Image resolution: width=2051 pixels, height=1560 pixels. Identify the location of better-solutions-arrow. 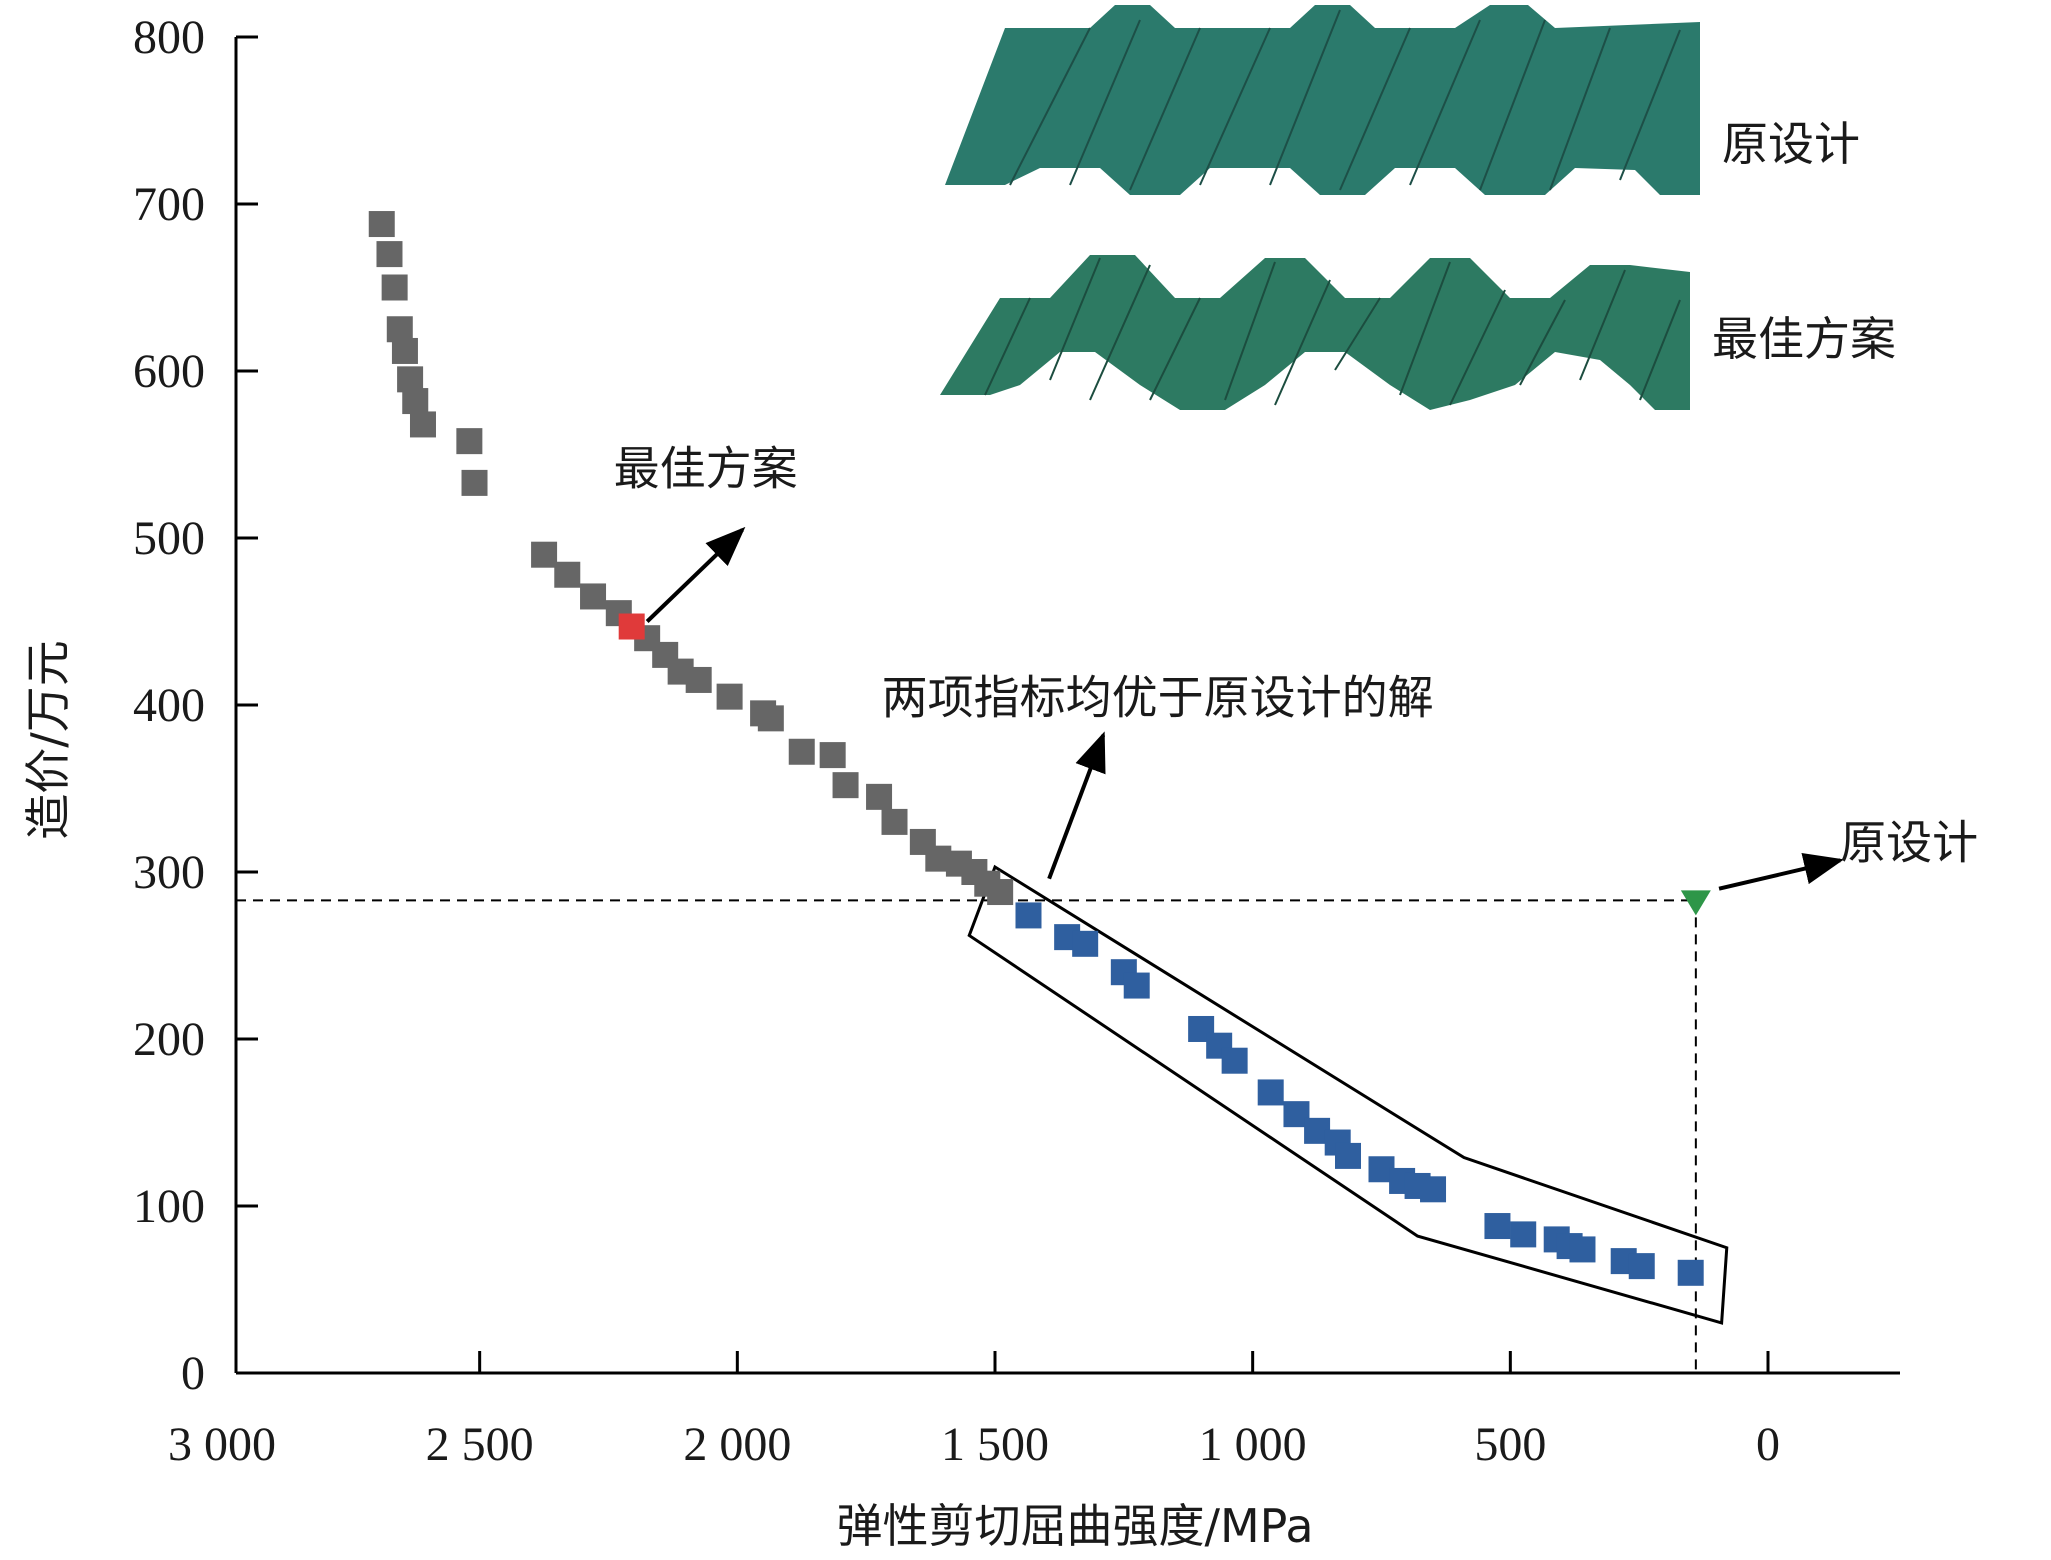
(1076, 805).